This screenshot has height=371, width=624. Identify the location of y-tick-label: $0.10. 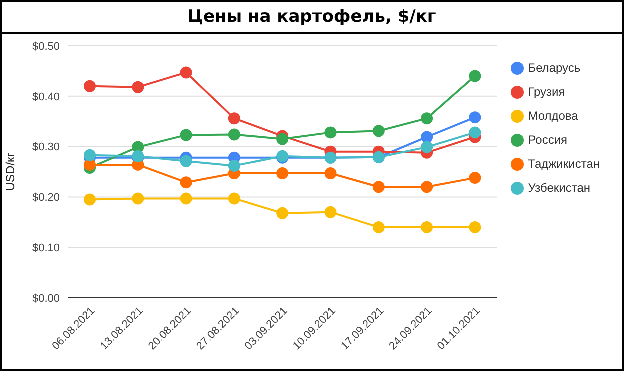
(46, 248).